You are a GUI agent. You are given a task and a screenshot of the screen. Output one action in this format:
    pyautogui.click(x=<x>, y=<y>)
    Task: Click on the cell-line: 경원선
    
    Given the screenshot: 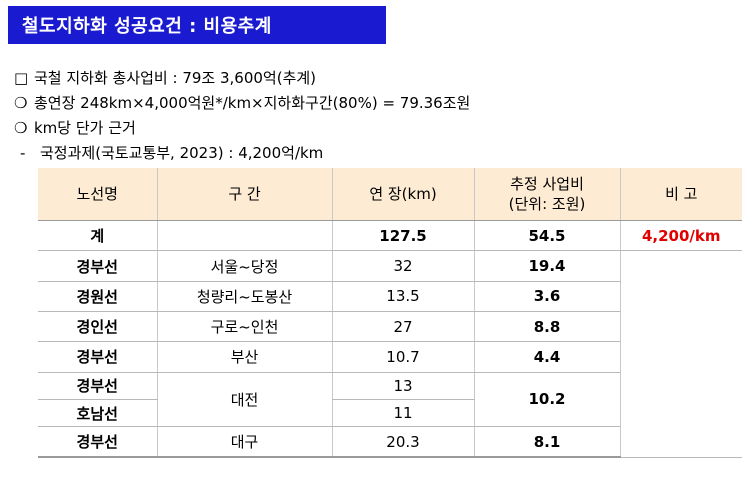 What is the action you would take?
    pyautogui.click(x=97, y=296)
    